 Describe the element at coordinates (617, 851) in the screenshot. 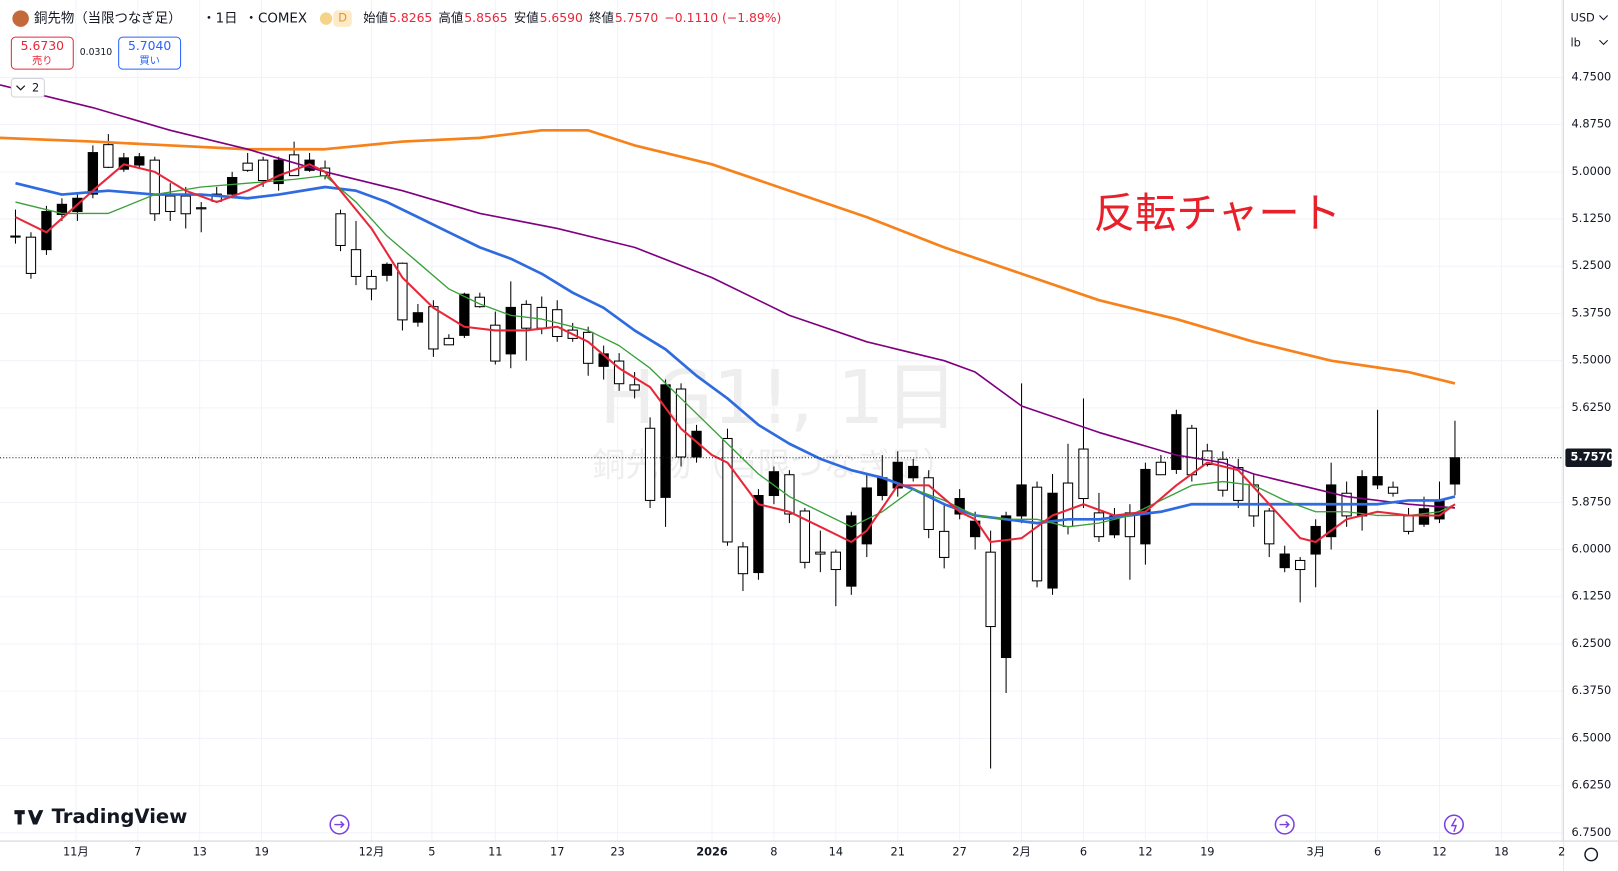

I see `x-tick-label: 23` at that location.